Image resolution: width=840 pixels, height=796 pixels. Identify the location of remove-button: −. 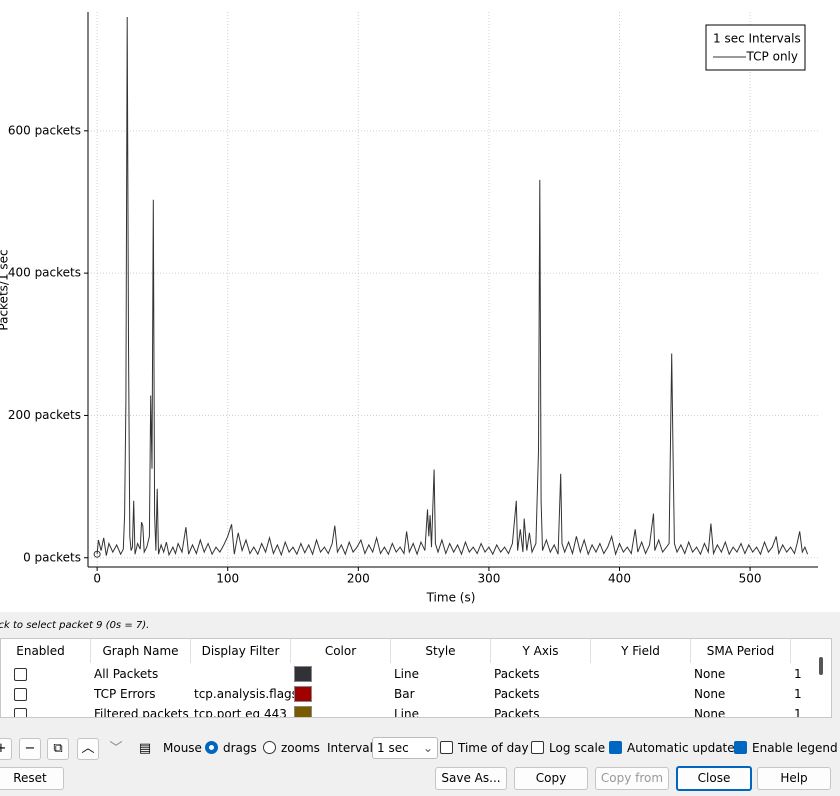
(30, 749).